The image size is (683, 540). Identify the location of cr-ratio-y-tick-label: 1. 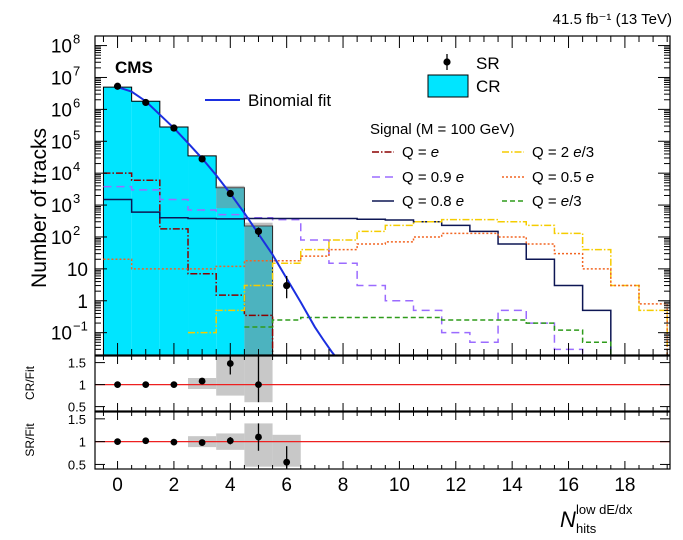
(82, 385).